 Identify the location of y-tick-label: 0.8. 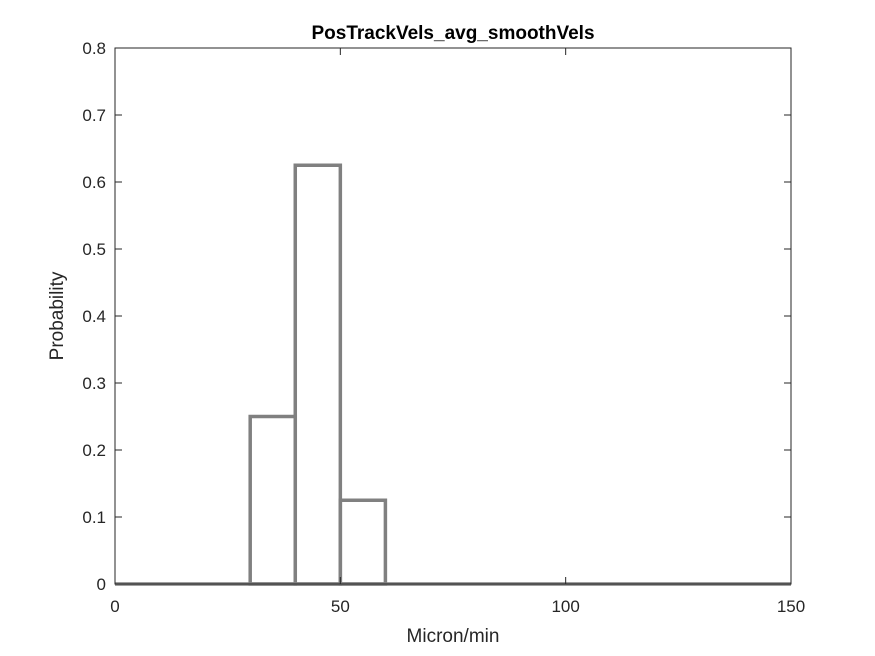
(94, 48).